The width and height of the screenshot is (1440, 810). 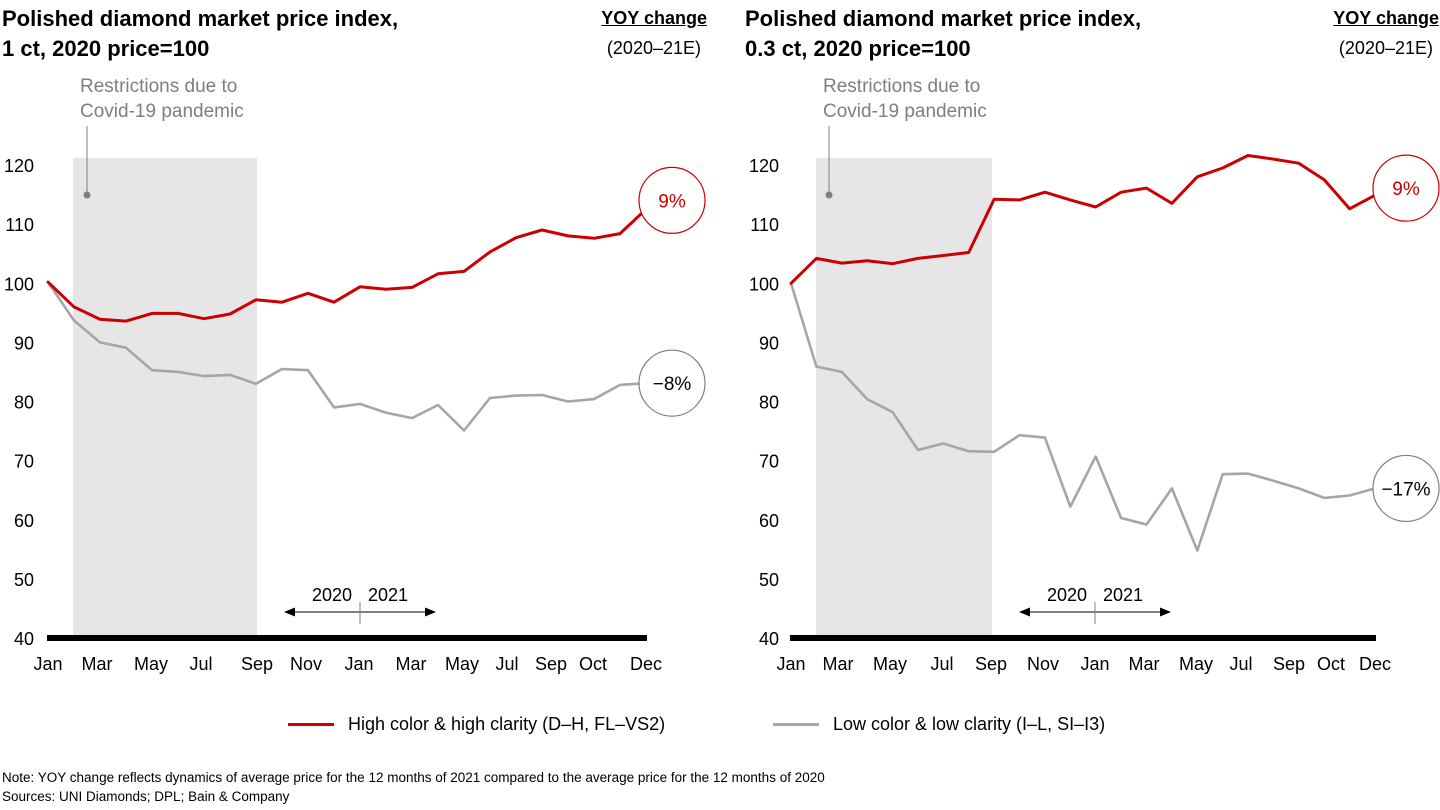 I want to click on chart-2-yoy-value-low: −17%, so click(x=1405, y=489).